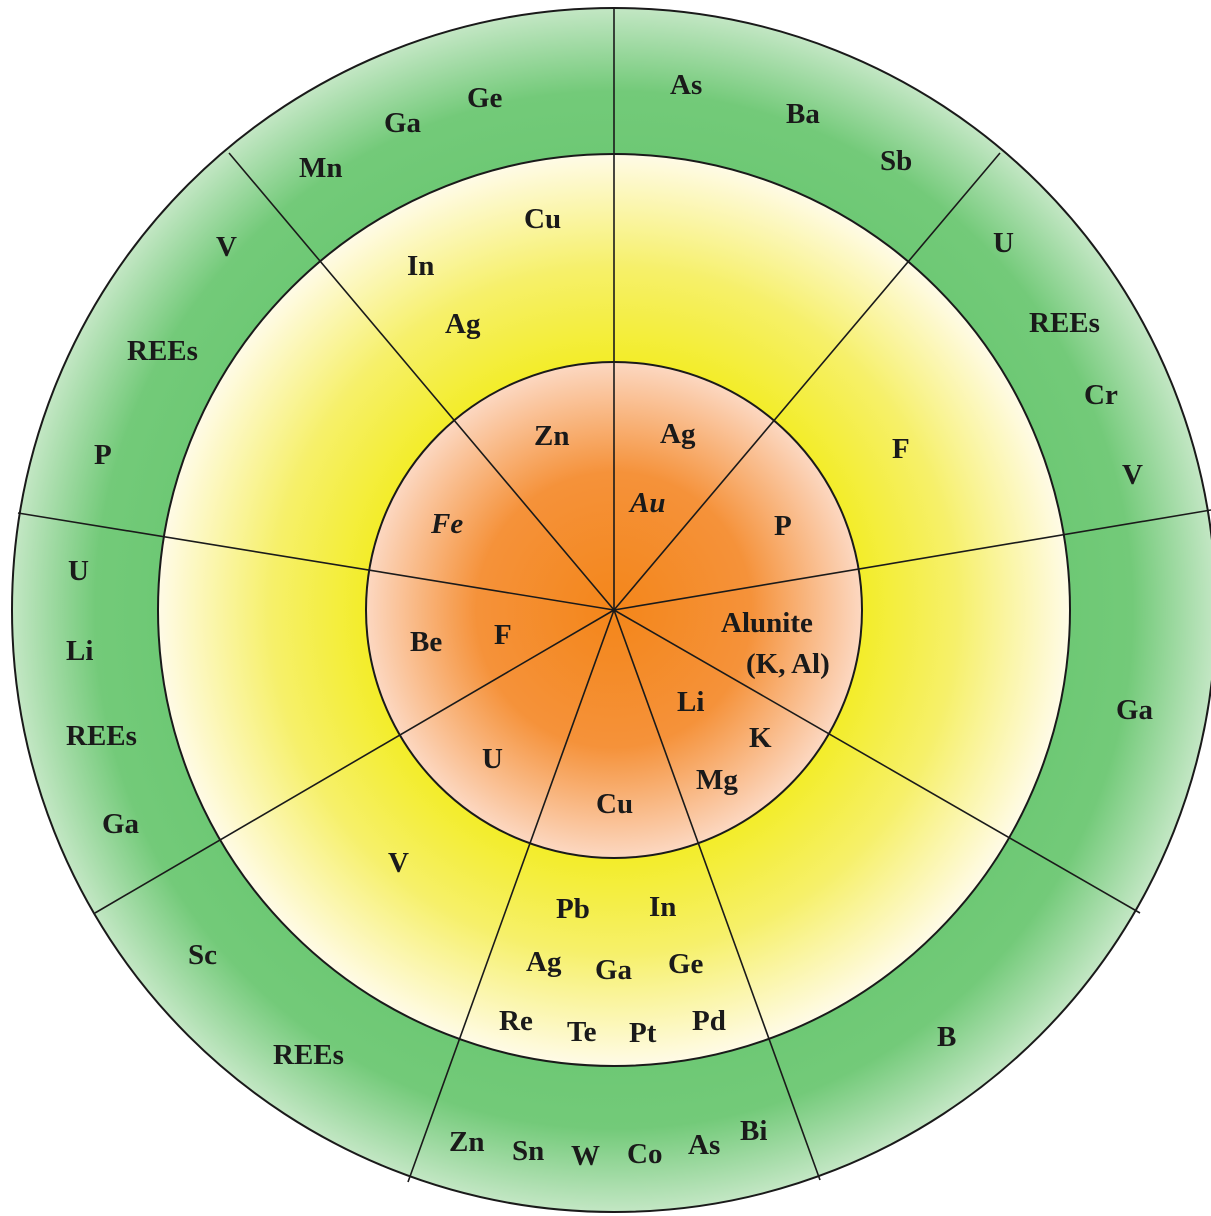 This screenshot has width=1211, height=1216. What do you see at coordinates (528, 1151) in the screenshot?
I see `outer-label: Sn` at bounding box center [528, 1151].